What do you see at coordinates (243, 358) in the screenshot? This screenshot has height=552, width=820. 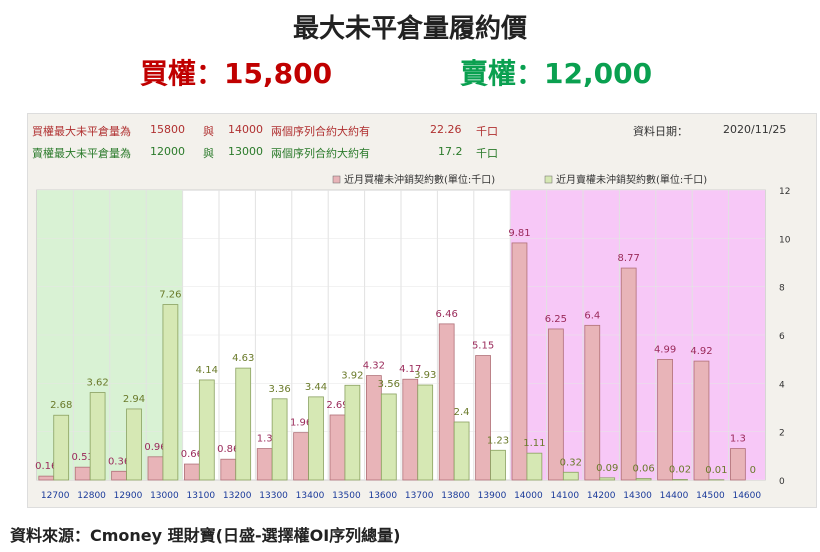 I see `data-label-put-13200: 4.63` at bounding box center [243, 358].